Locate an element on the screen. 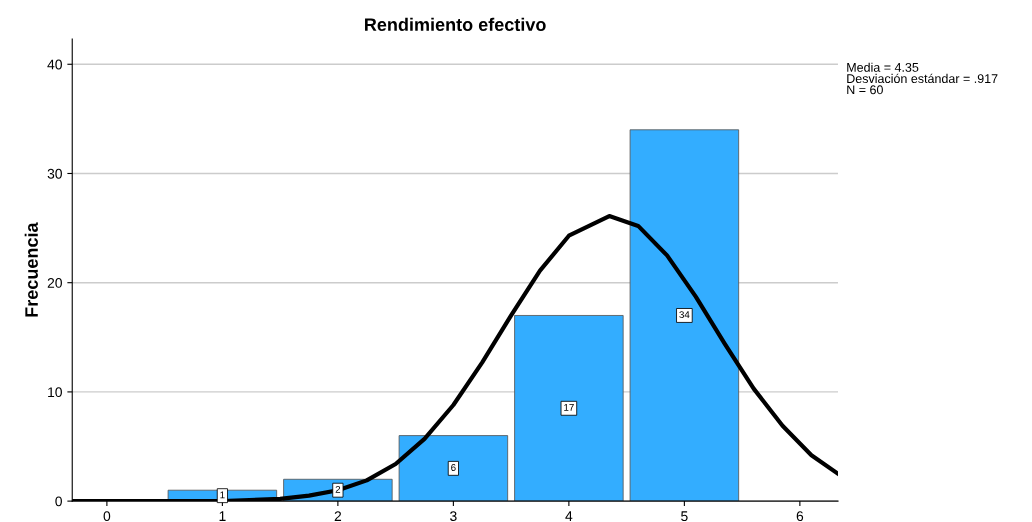  y-tick-label: 30 is located at coordinates (54, 173).